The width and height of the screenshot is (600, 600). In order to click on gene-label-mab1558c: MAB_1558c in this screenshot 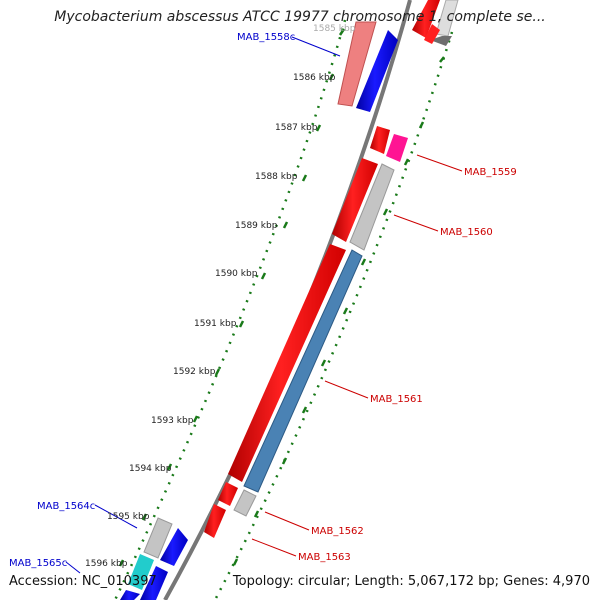, I will do `click(266, 37)`.